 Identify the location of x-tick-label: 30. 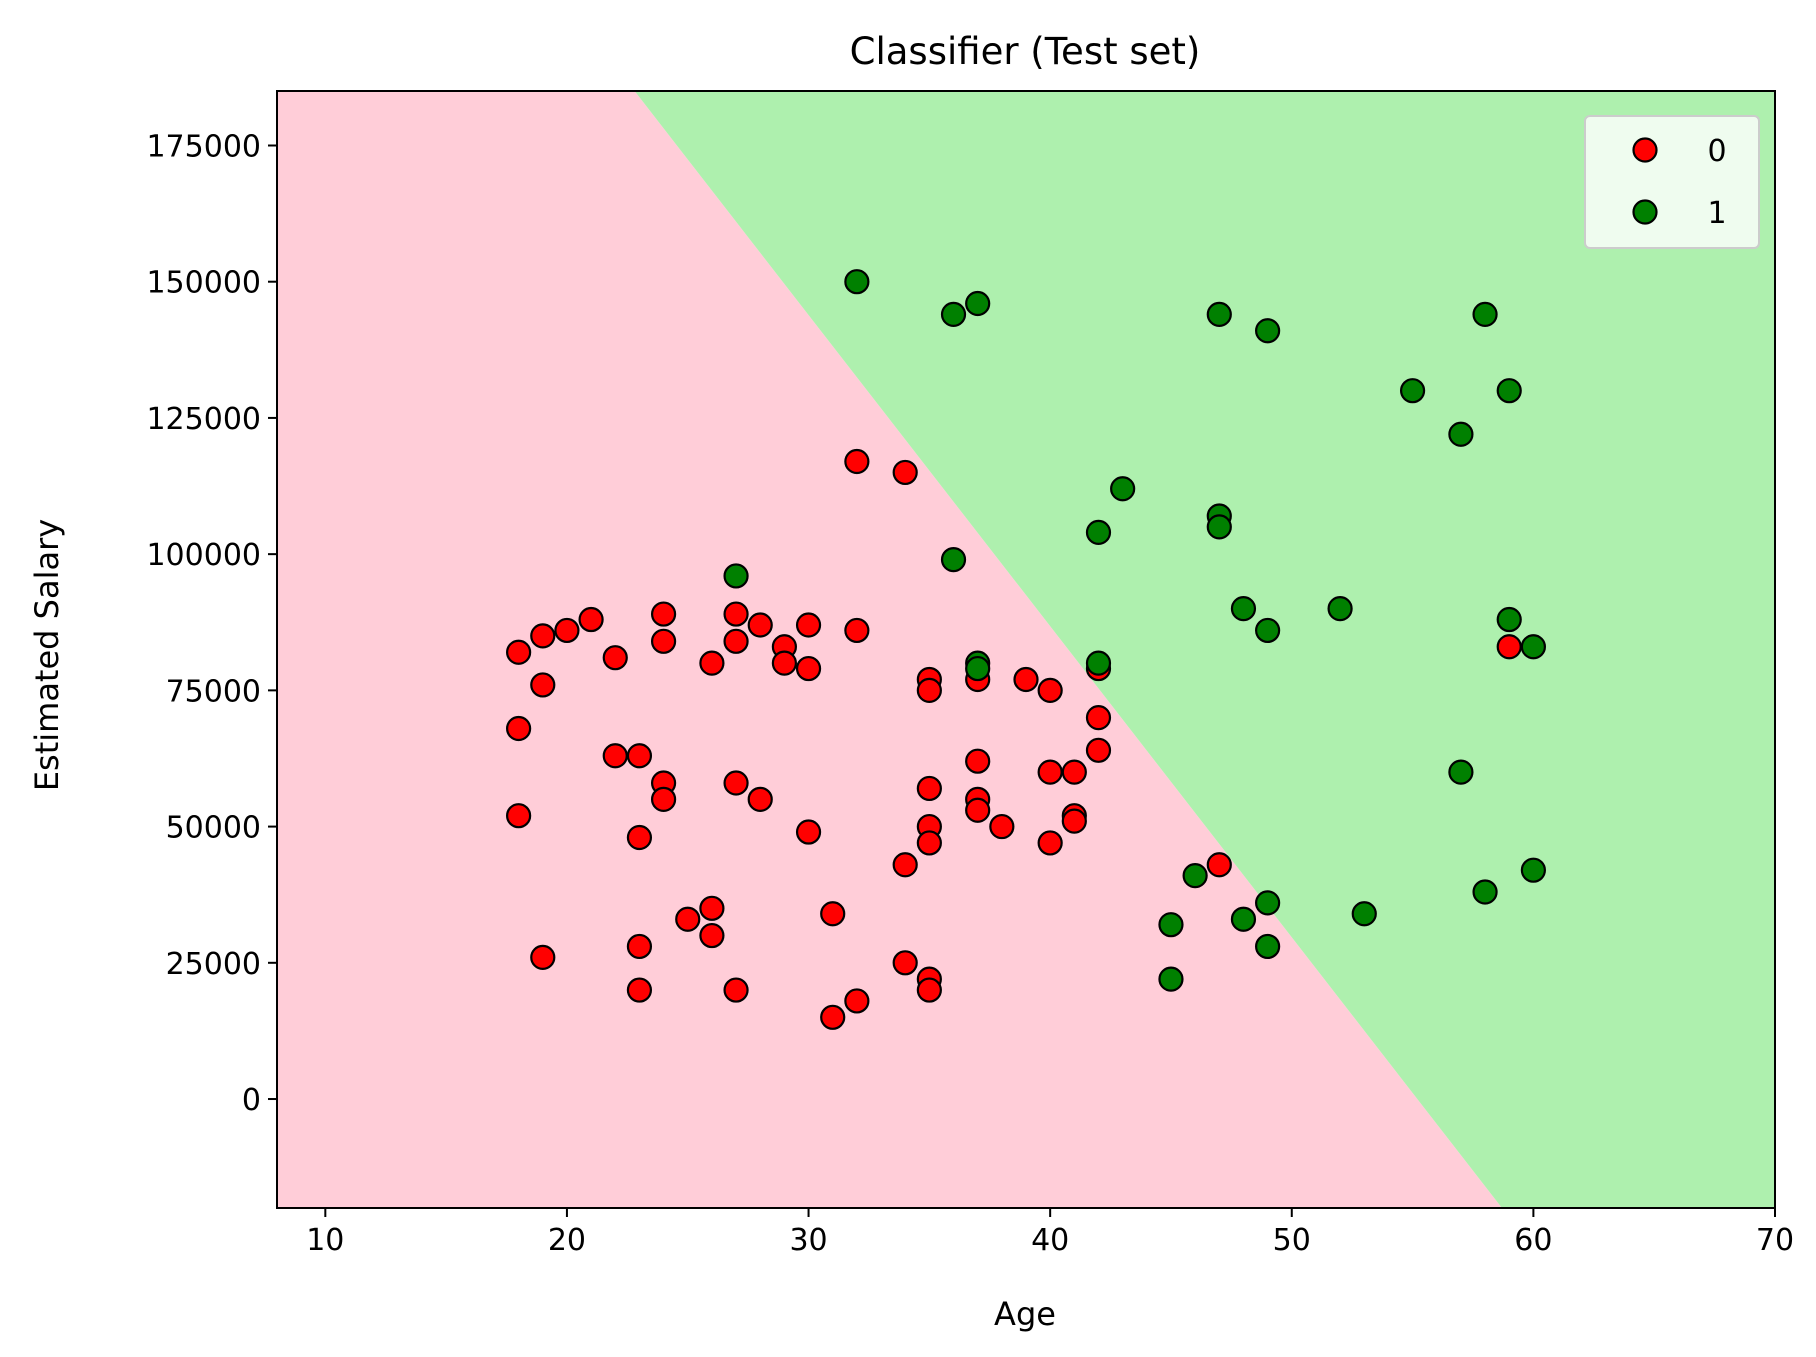
(808, 1240).